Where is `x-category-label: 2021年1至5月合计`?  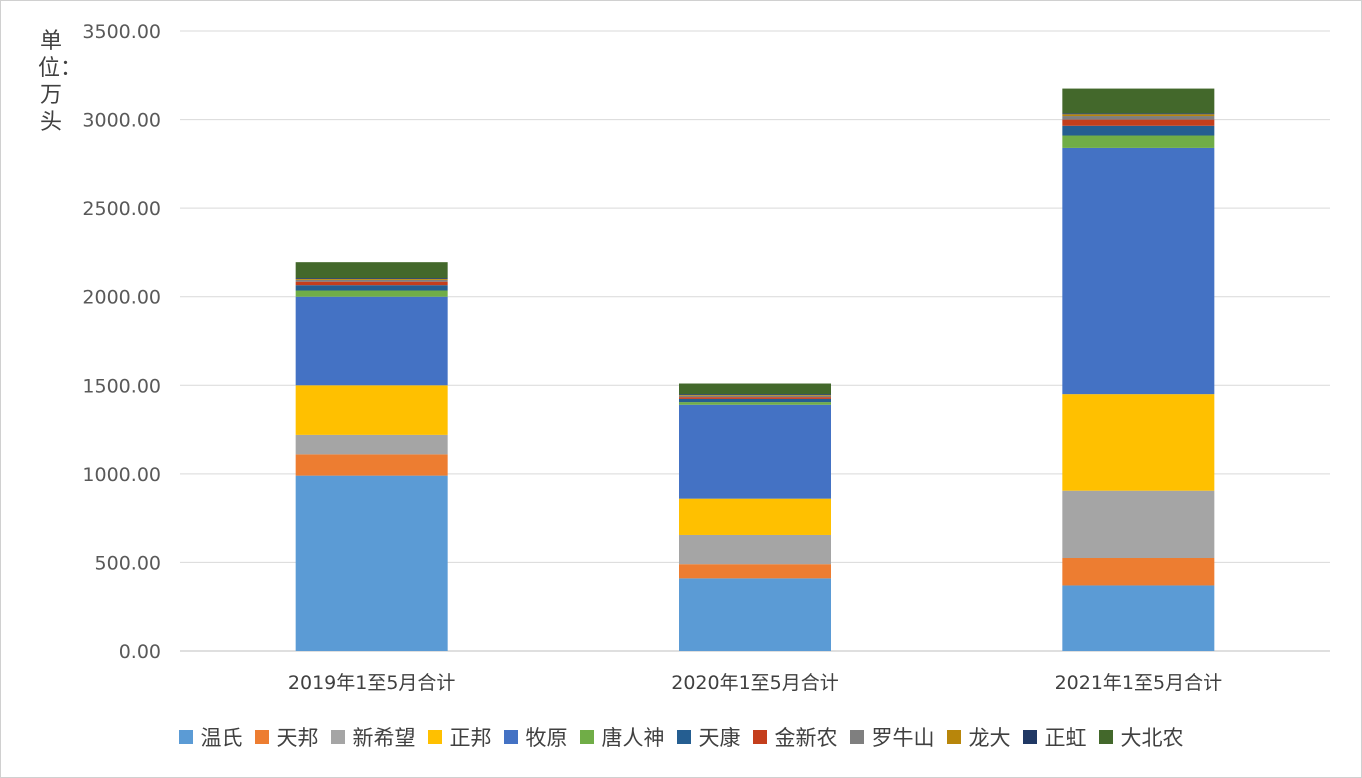 x-category-label: 2021年1至5月合计 is located at coordinates (1139, 683).